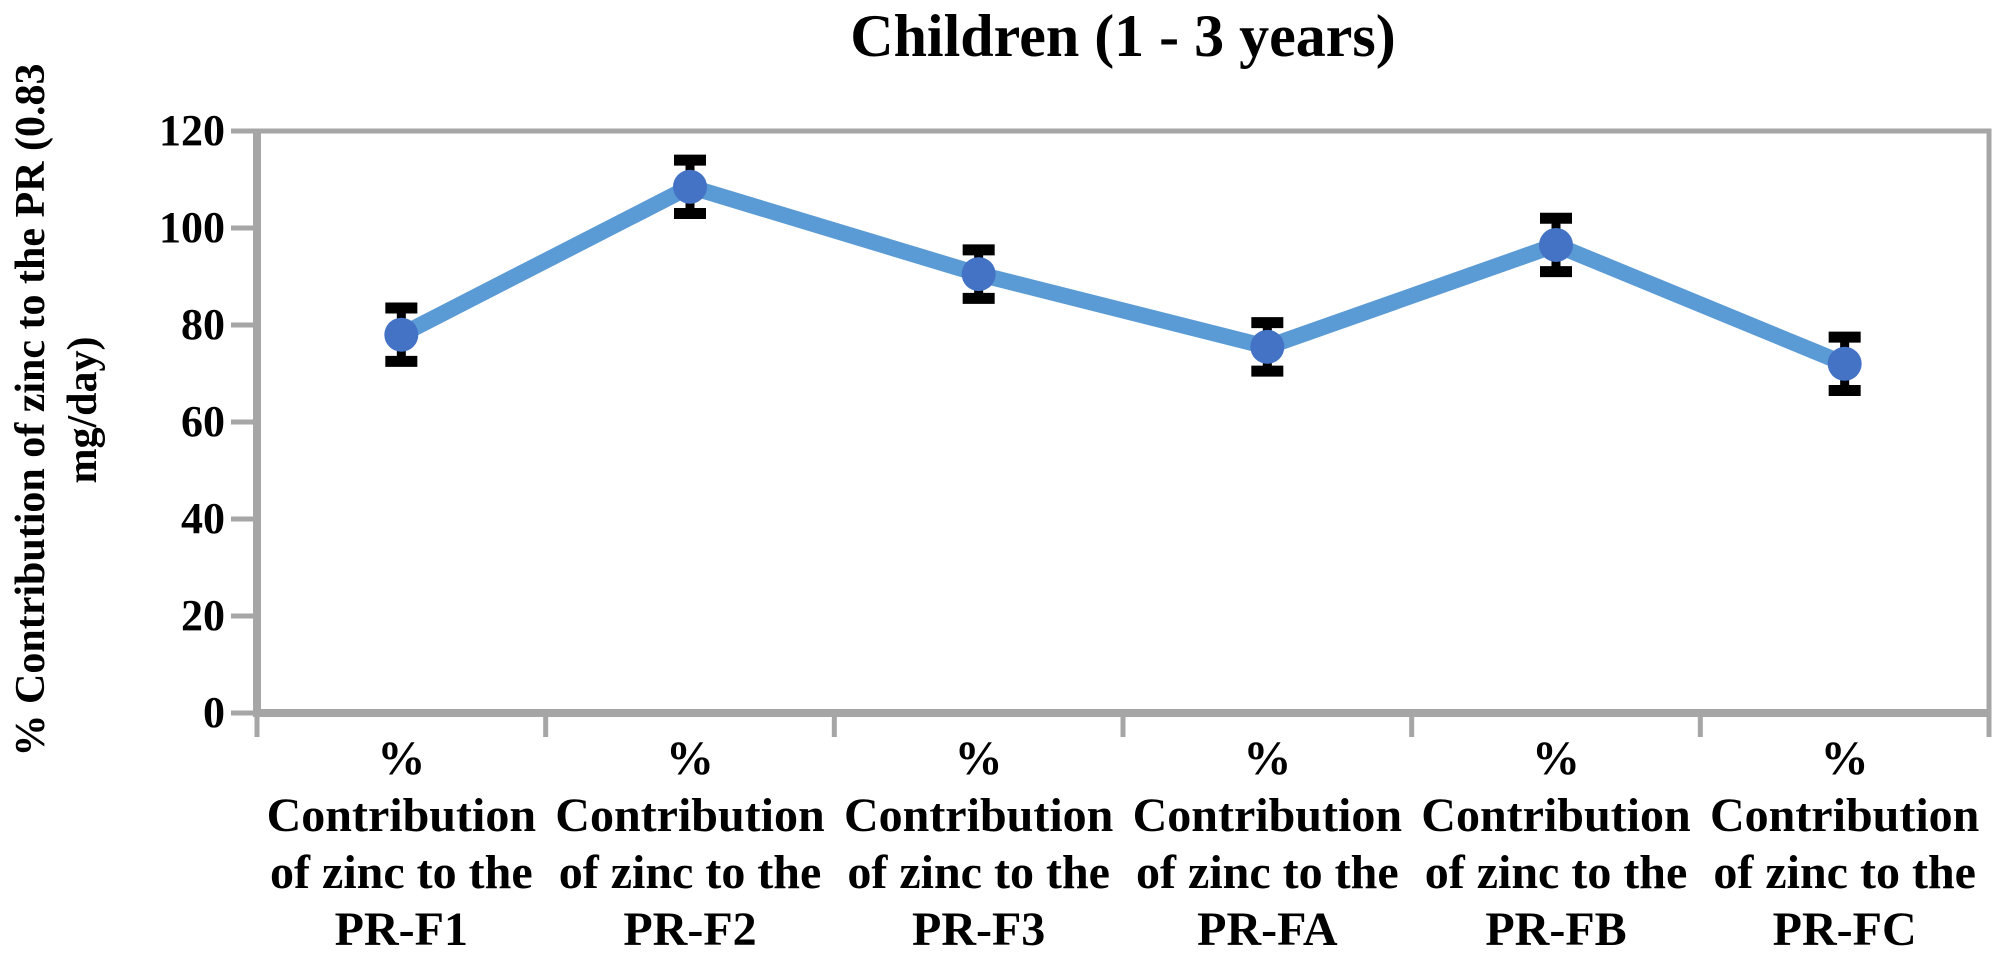 The width and height of the screenshot is (2000, 959). I want to click on chart-title: Children (1 - 3 years), so click(1123, 36).